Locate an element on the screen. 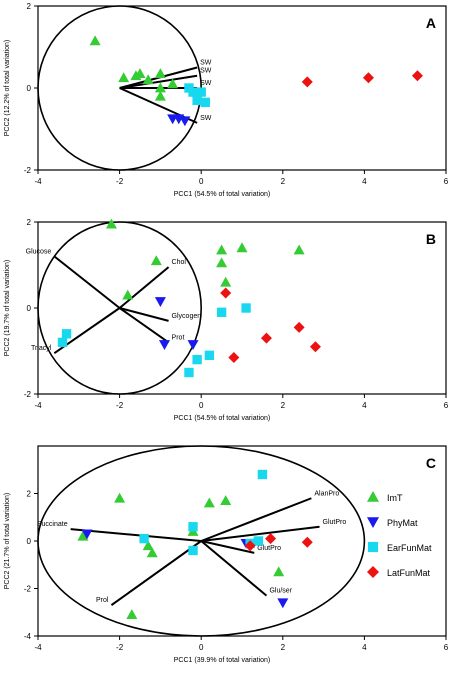  legend-label: EarFunMat is located at coordinates (409, 548).